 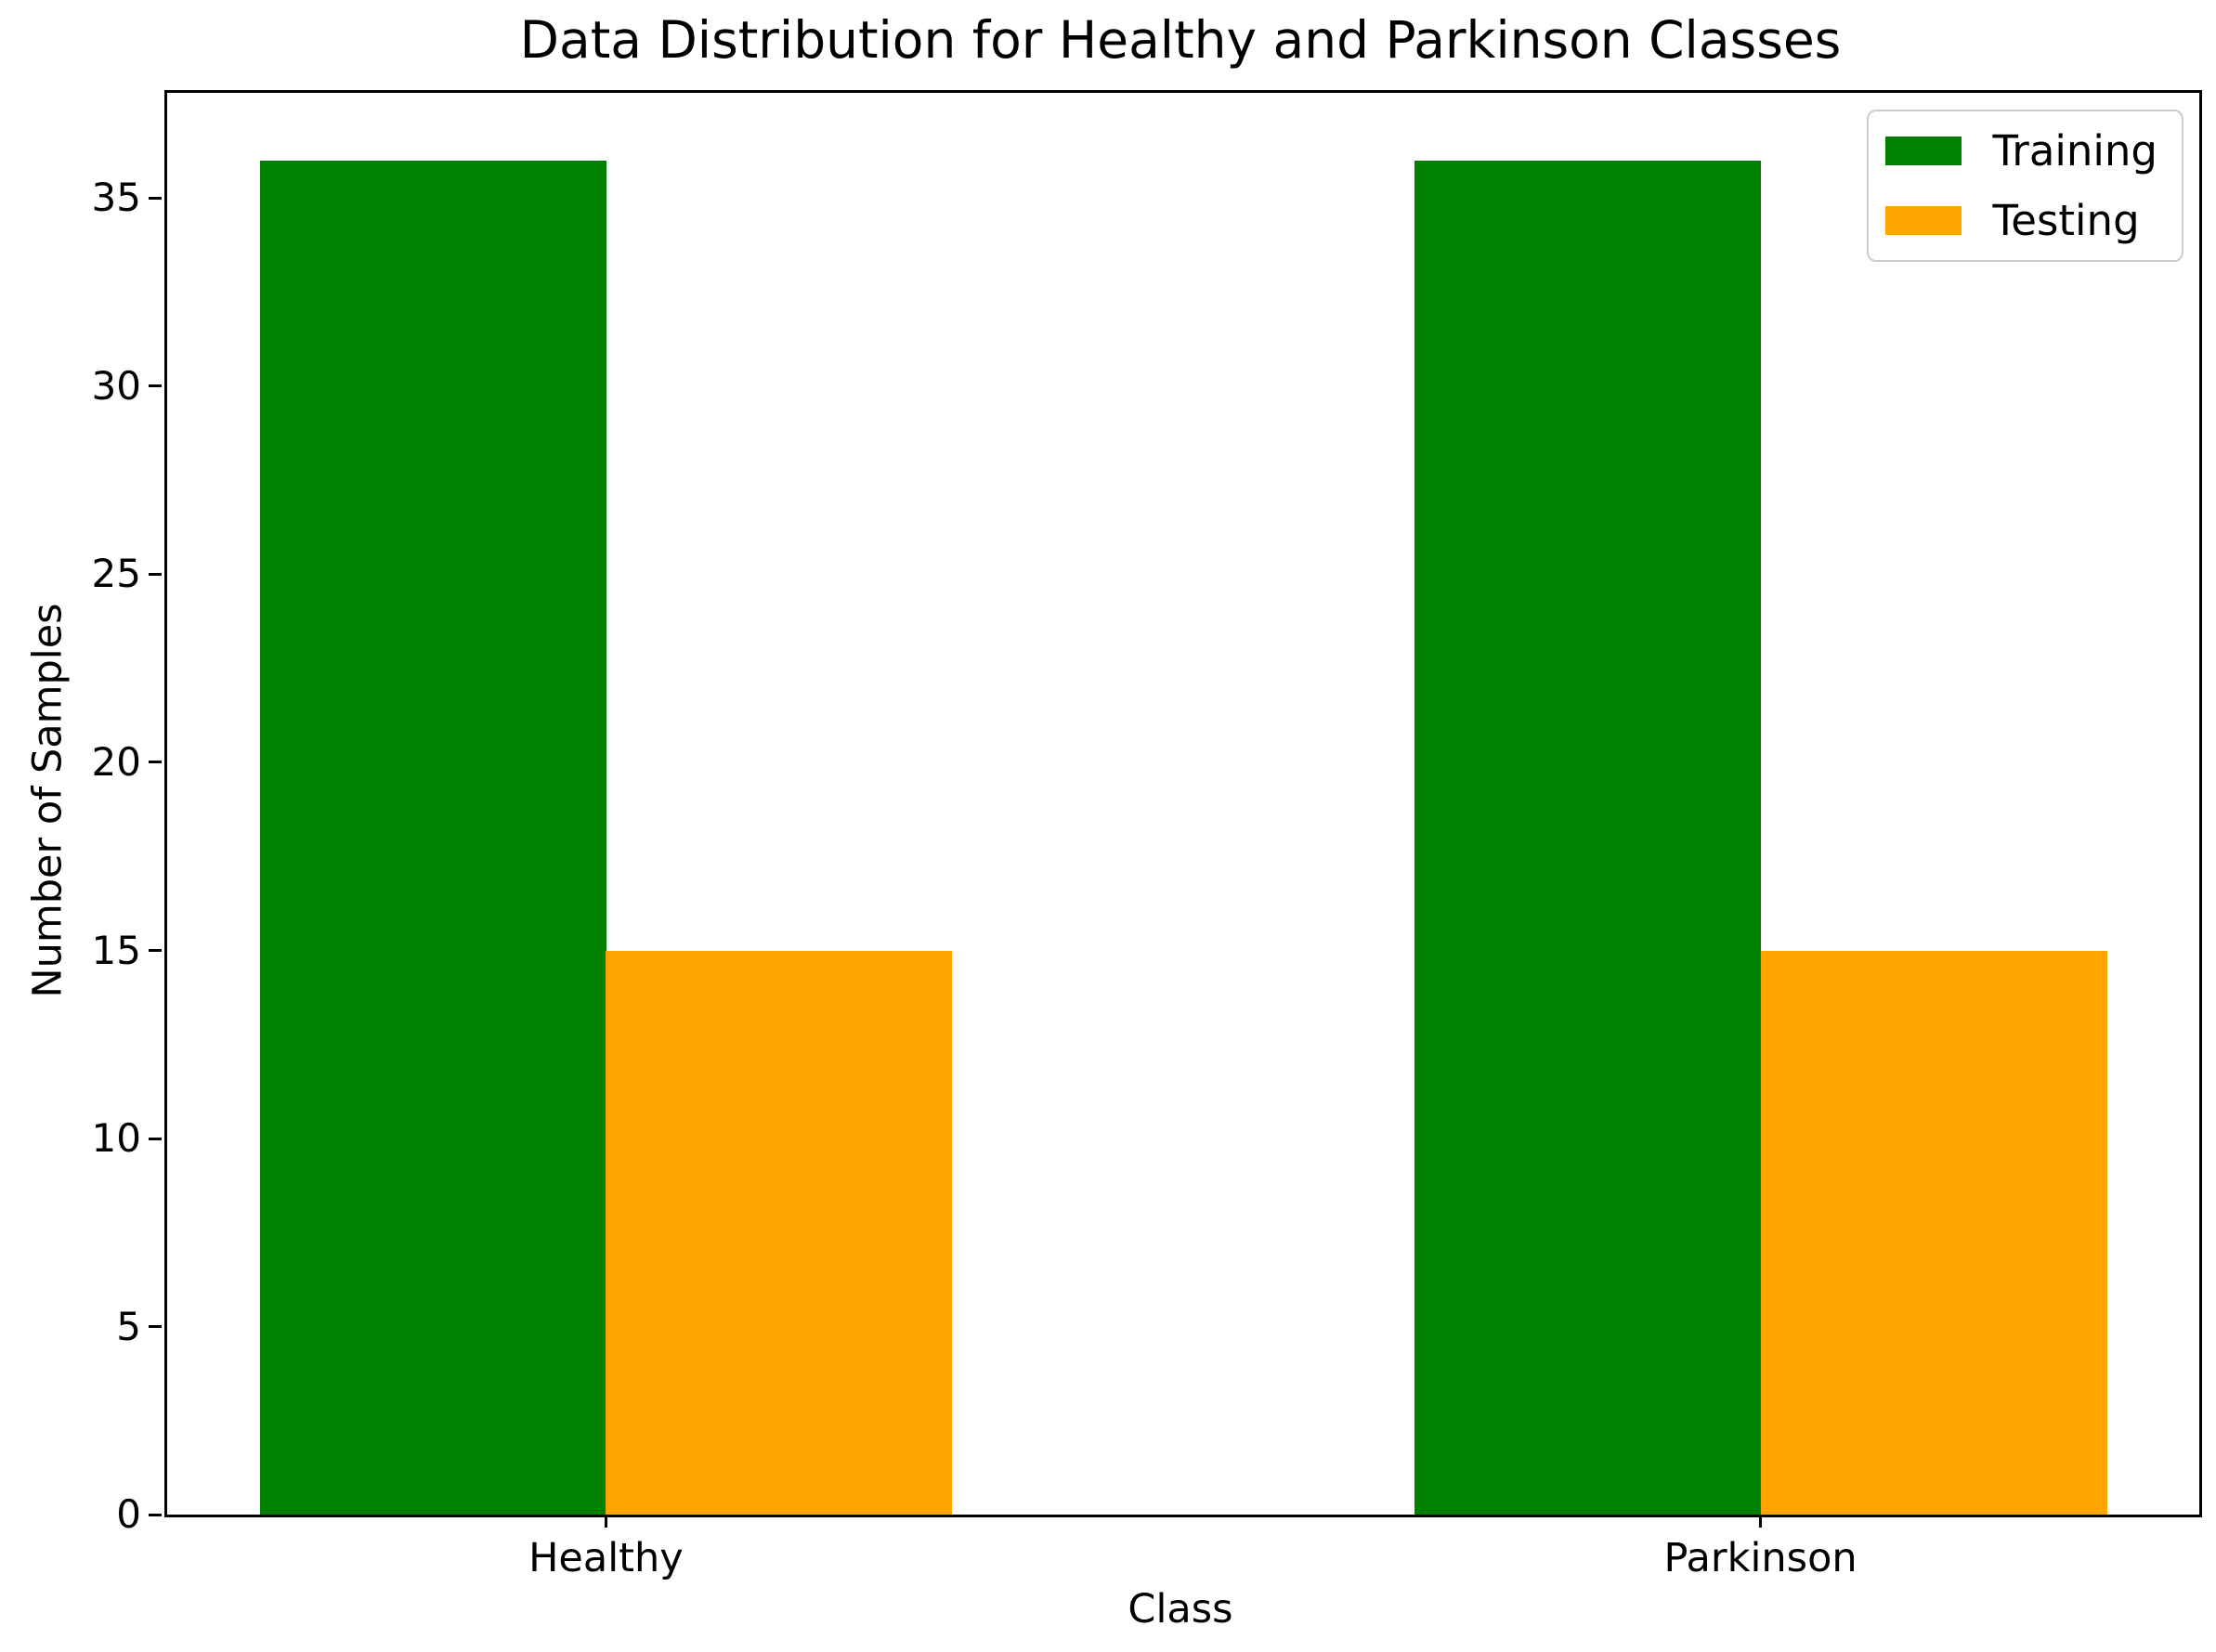 What do you see at coordinates (48, 800) in the screenshot?
I see `y-axis-label: Number of Samples` at bounding box center [48, 800].